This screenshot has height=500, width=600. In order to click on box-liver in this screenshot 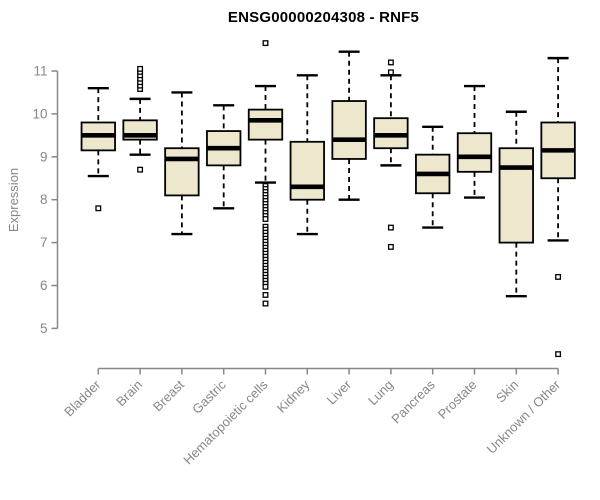, I will do `click(349, 125)`.